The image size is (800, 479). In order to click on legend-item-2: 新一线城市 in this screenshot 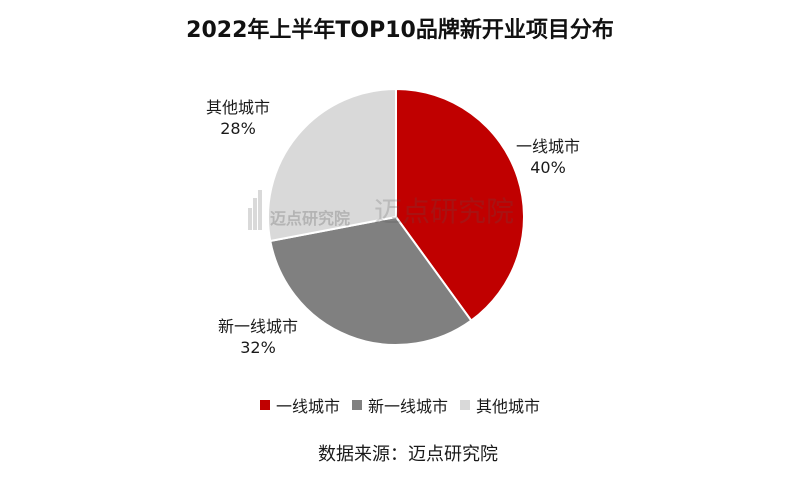, I will do `click(399, 405)`.